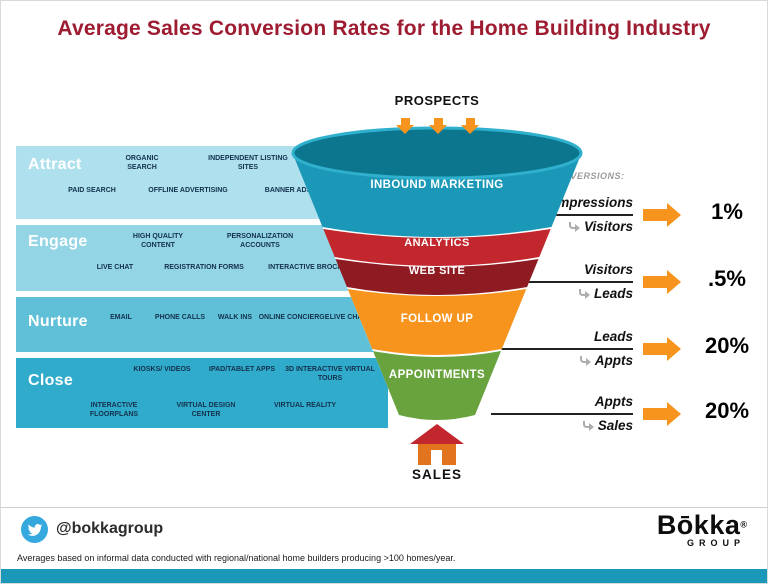 The image size is (768, 584). I want to click on registered-mark: ®, so click(743, 524).